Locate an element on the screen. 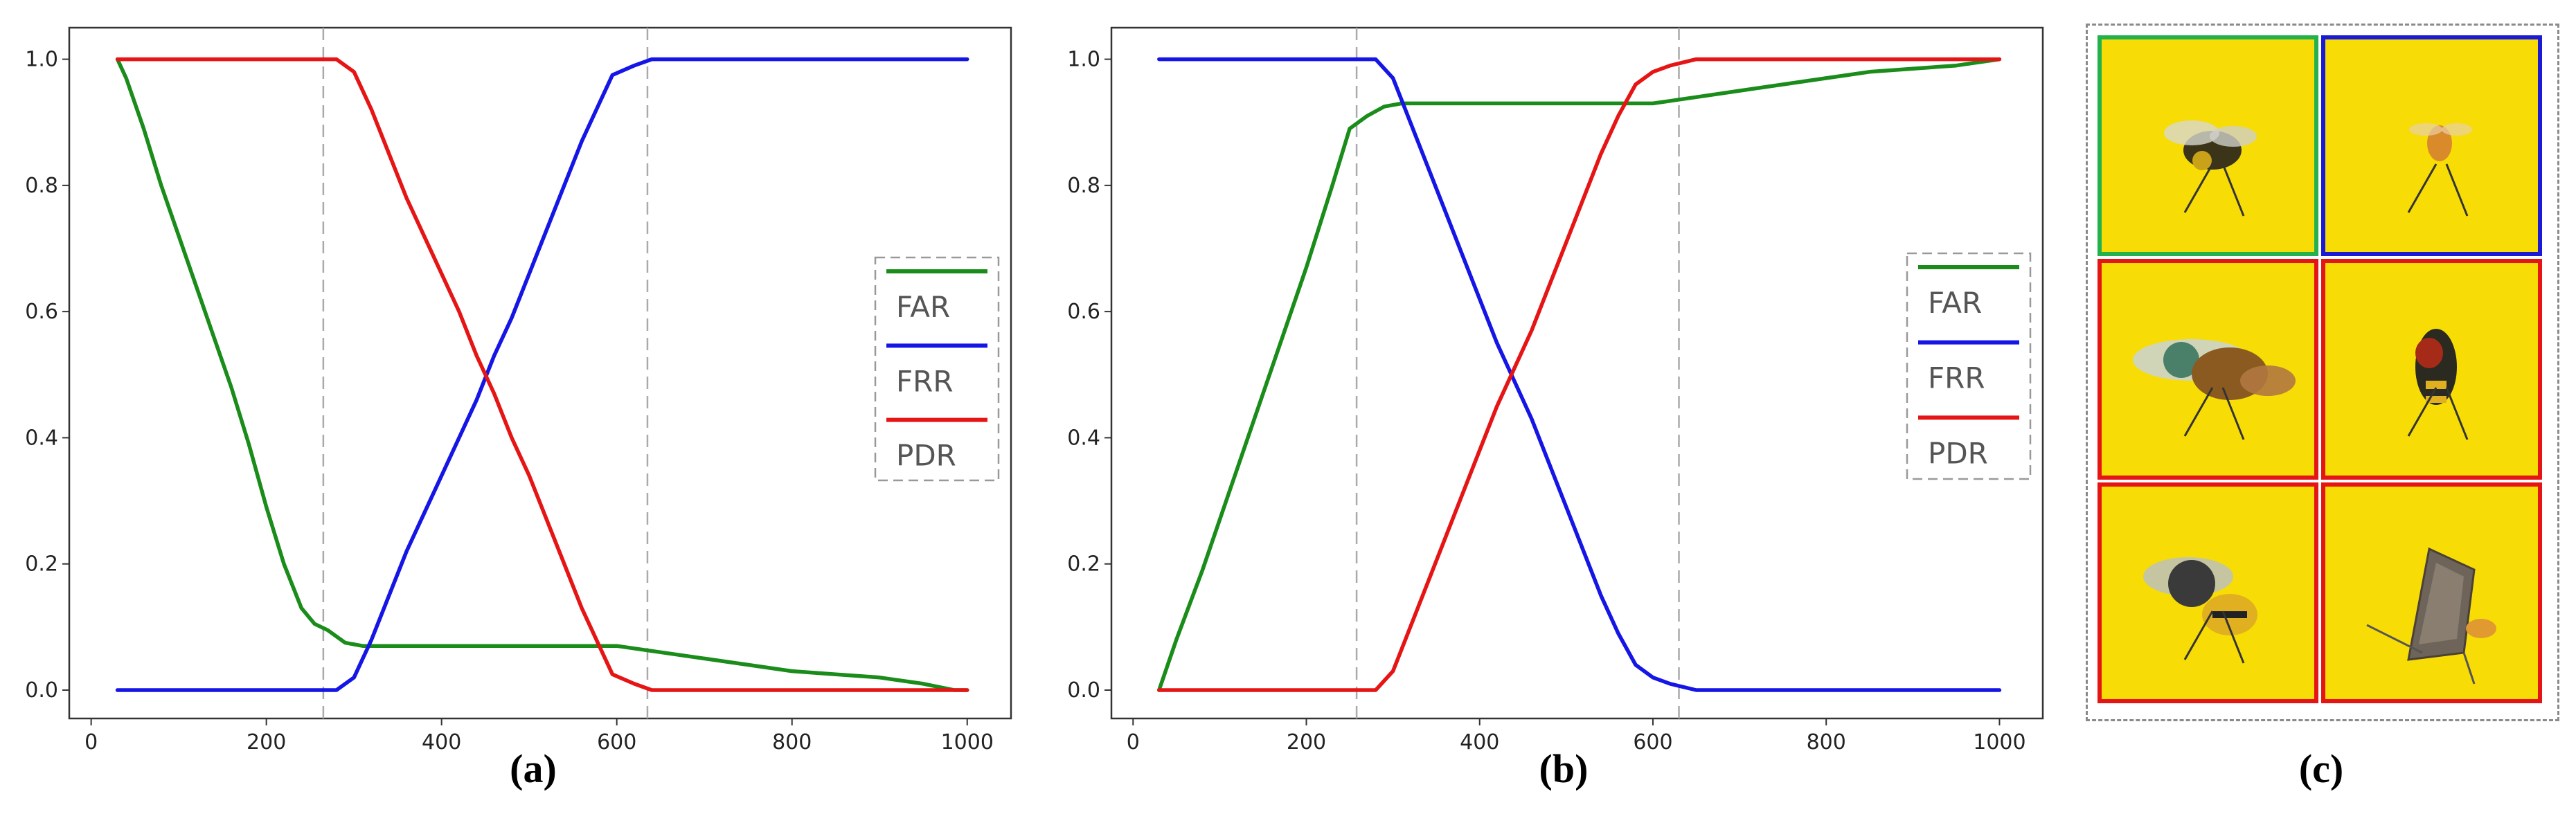 The width and height of the screenshot is (2576, 814). chart-b-ytick-label-1: 0.2 is located at coordinates (1083, 564).